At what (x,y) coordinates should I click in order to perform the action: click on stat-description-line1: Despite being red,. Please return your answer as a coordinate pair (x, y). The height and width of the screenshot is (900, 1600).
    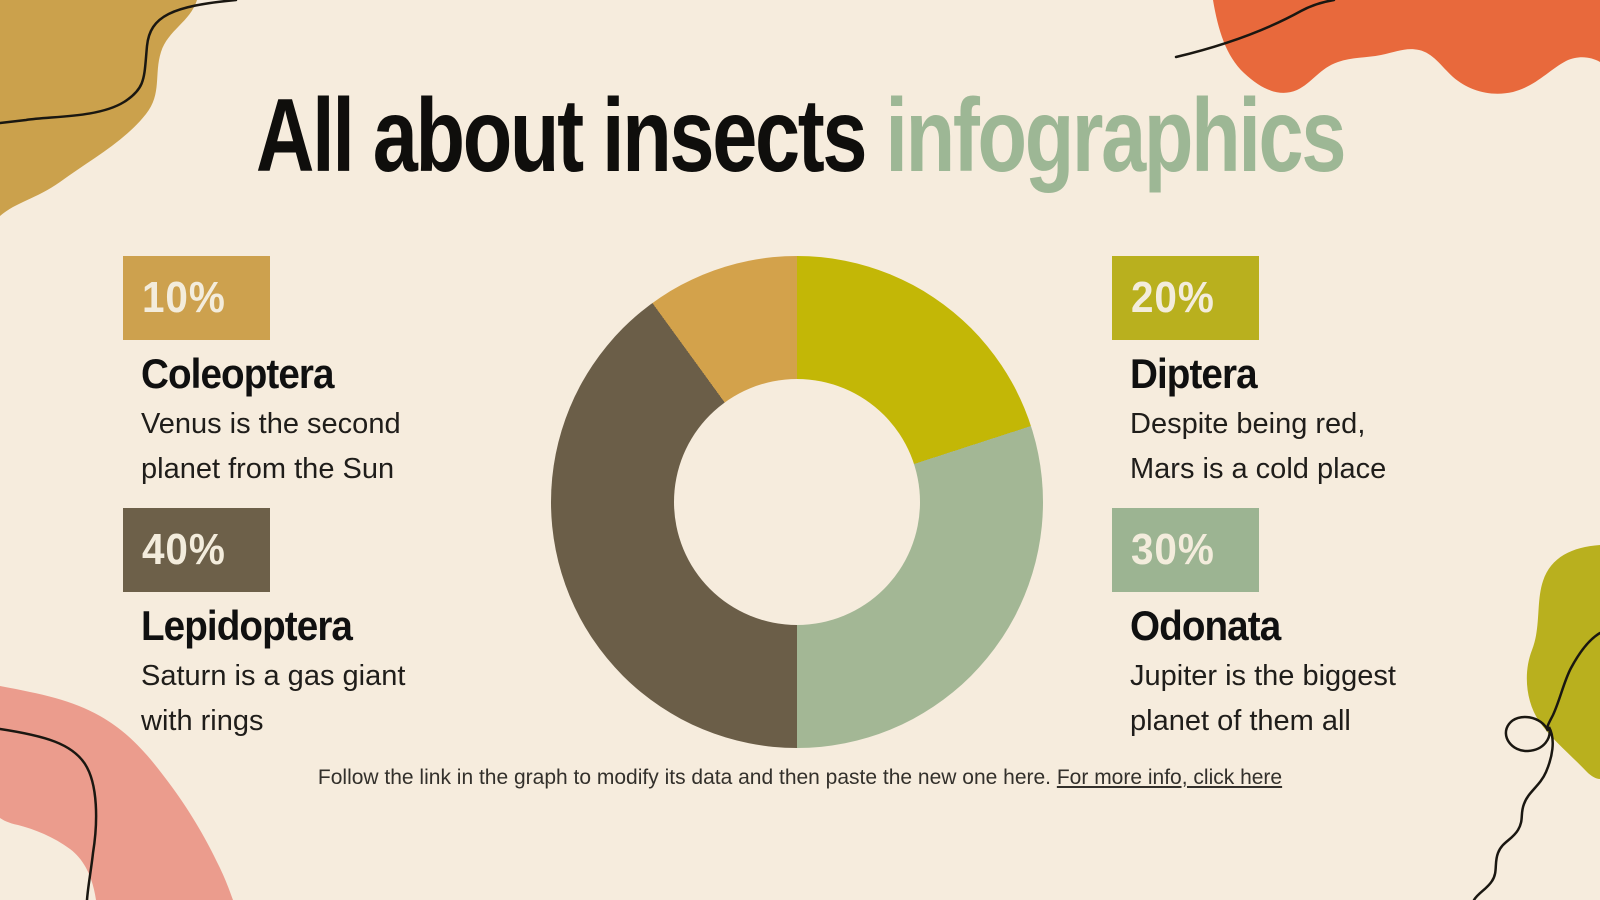
    Looking at the image, I should click on (1248, 424).